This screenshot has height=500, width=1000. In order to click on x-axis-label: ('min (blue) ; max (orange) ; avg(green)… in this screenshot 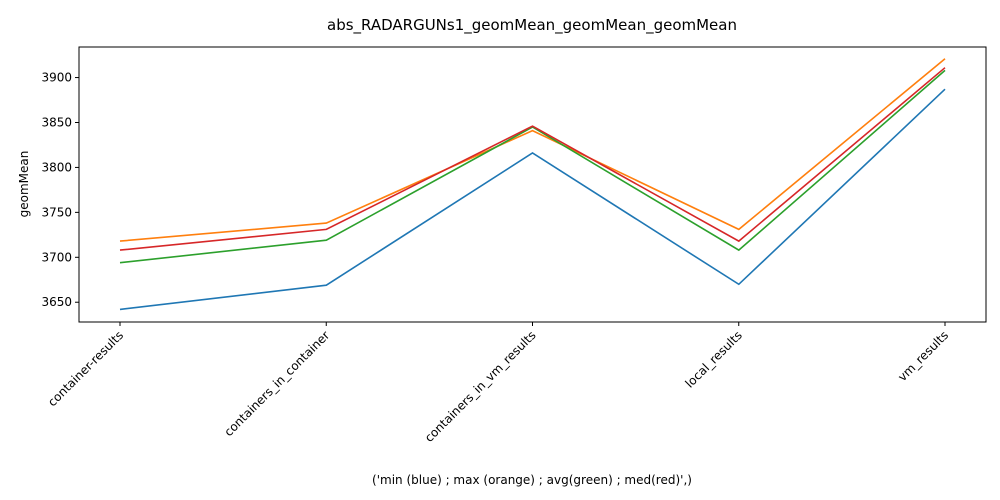, I will do `click(532, 480)`.